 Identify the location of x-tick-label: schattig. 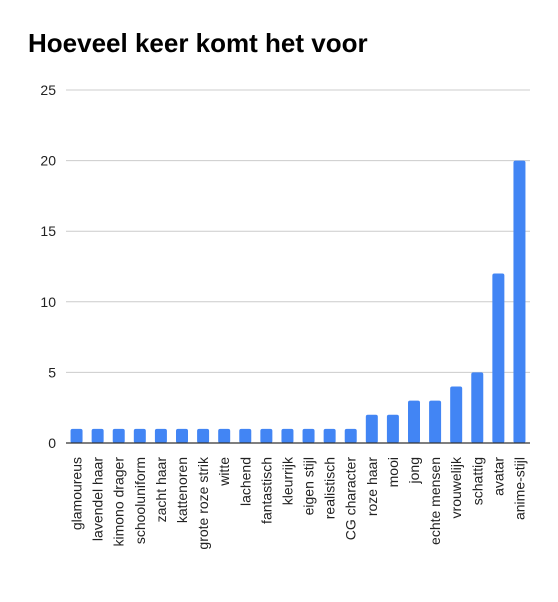
(477, 481).